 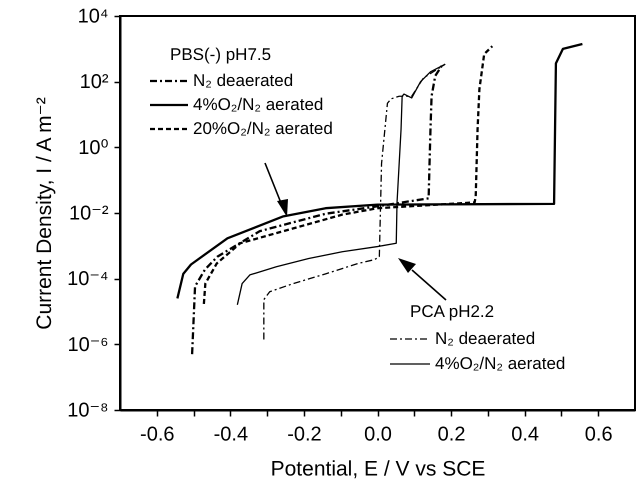 I want to click on y-tick-label: 10⁰, so click(x=93, y=147).